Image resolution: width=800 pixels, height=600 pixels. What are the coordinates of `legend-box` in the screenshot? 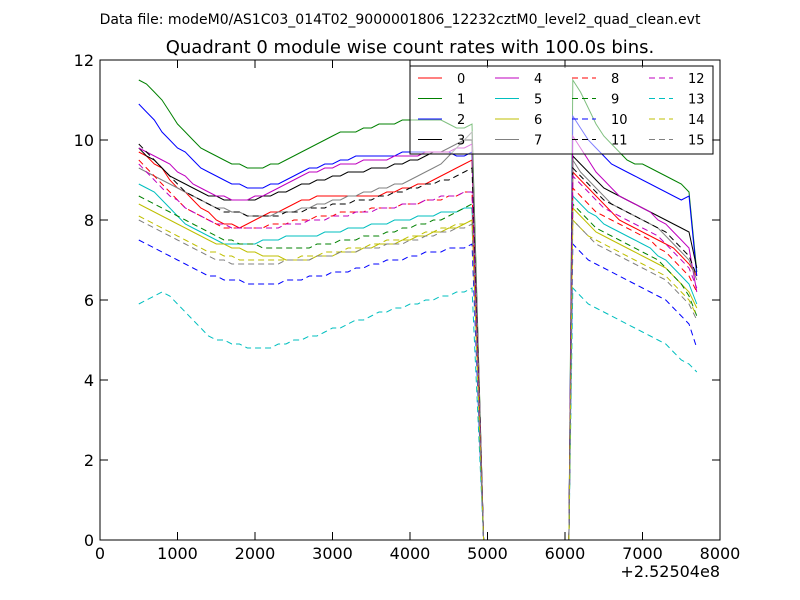 It's located at (561, 110).